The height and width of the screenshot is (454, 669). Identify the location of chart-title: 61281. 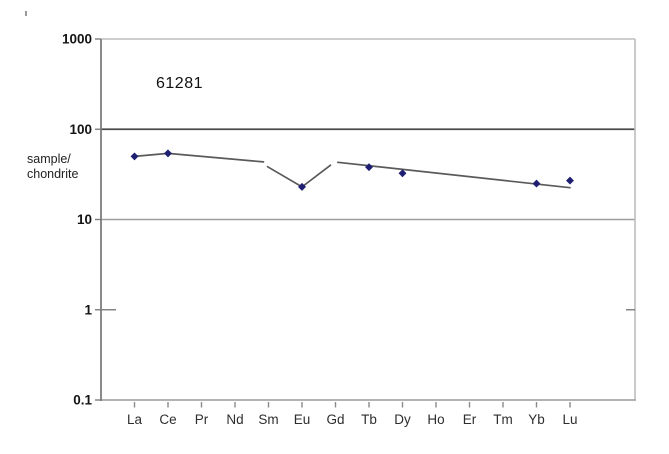
(179, 83).